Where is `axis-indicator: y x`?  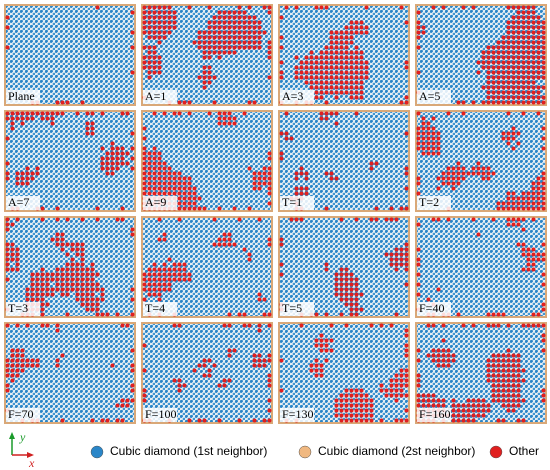 axis-indicator: y x is located at coordinates (22, 450).